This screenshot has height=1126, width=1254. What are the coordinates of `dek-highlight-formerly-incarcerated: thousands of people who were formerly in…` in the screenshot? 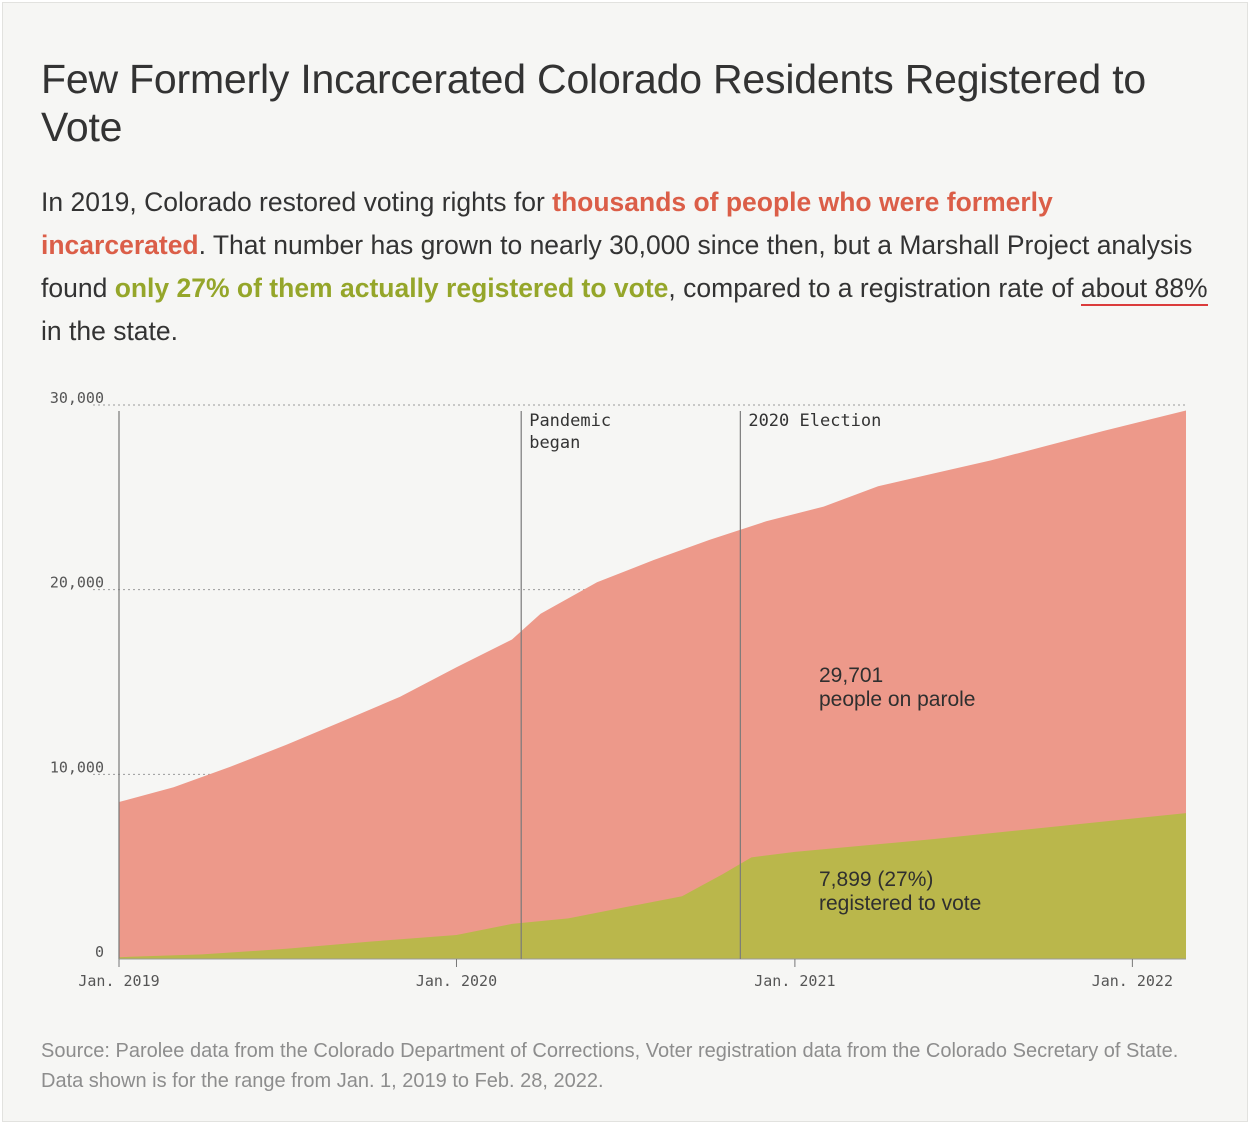 It's located at (547, 223).